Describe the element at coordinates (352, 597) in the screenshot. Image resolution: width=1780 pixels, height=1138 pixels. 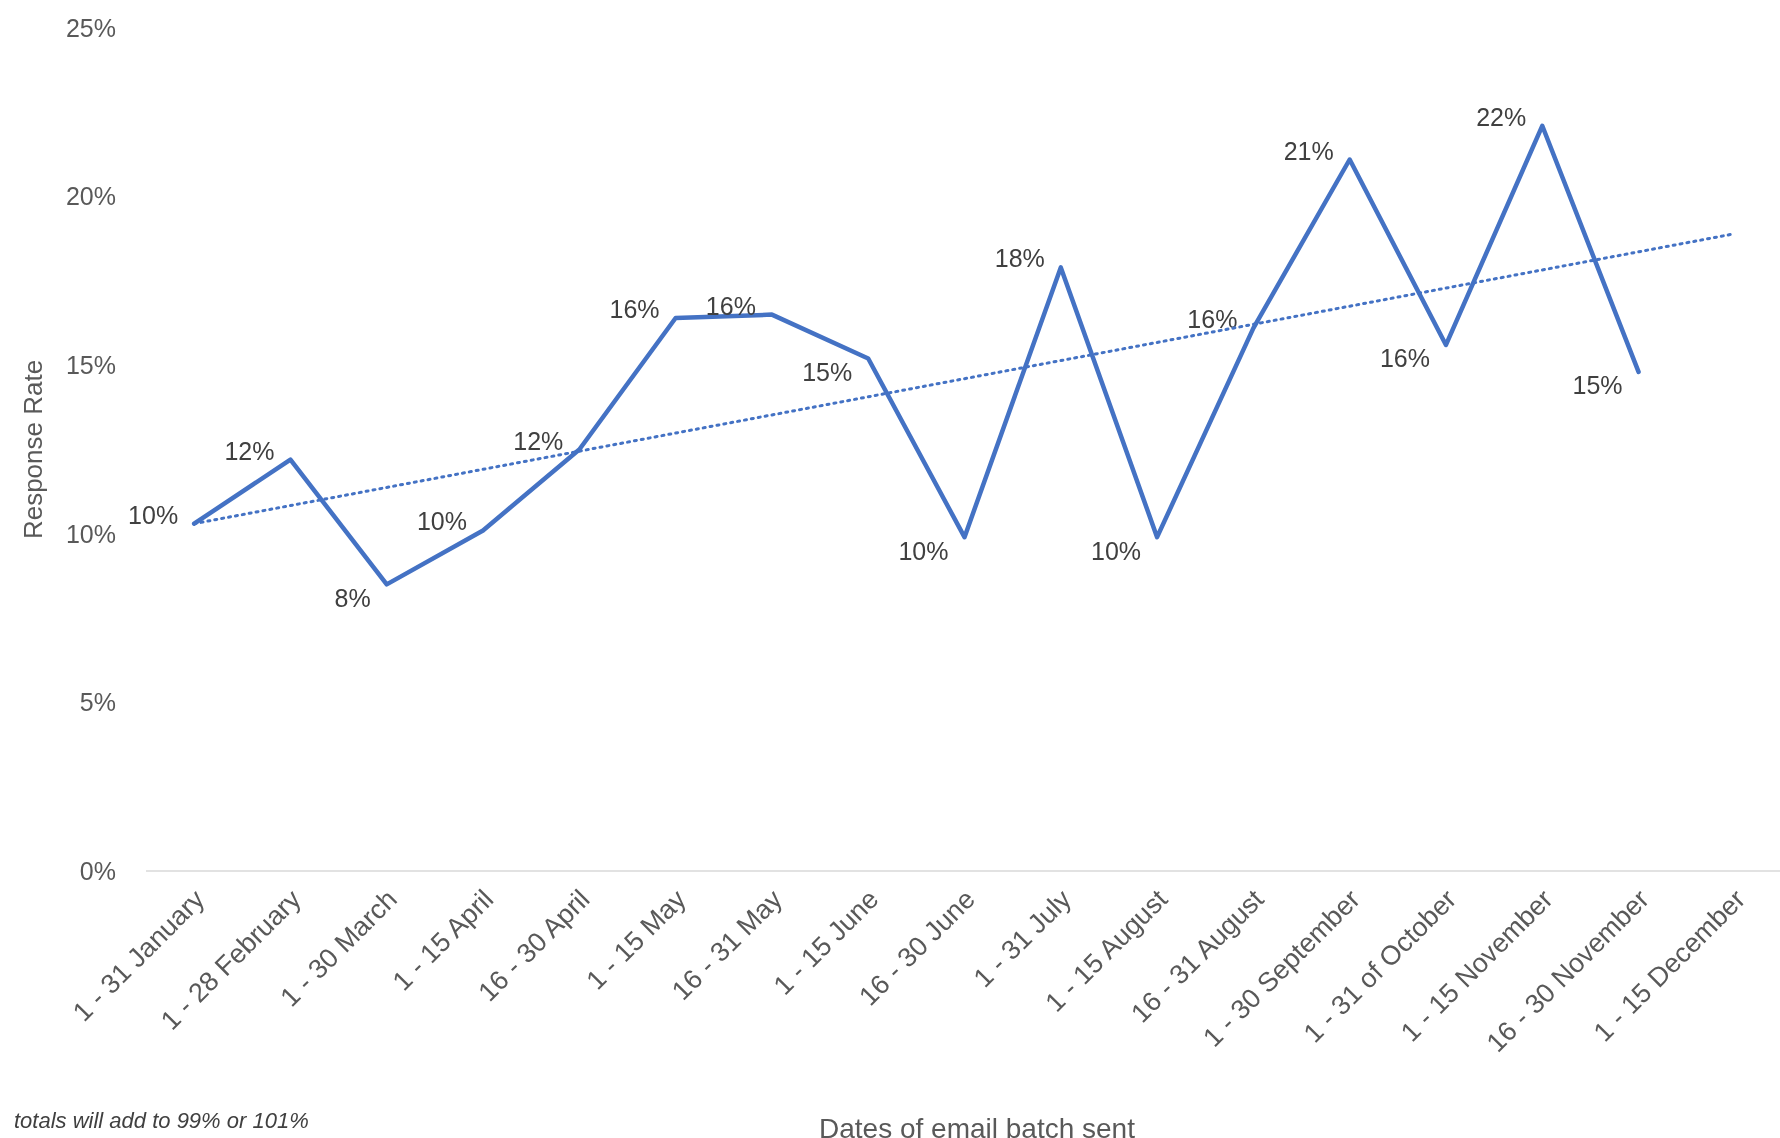
I see `data-label: 8%` at that location.